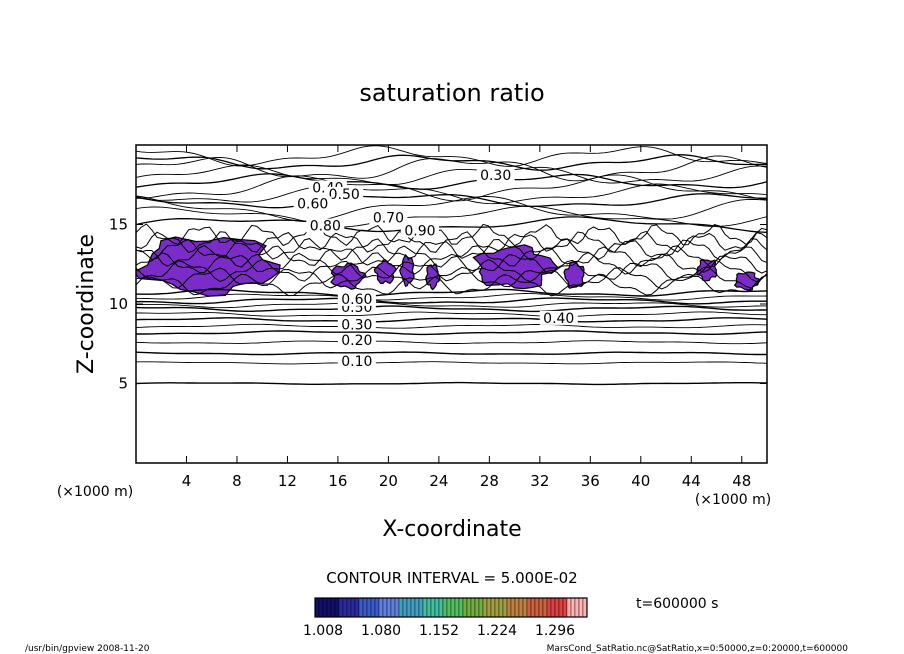 The width and height of the screenshot is (904, 654). Describe the element at coordinates (388, 481) in the screenshot. I see `x-tick-label: 20` at that location.